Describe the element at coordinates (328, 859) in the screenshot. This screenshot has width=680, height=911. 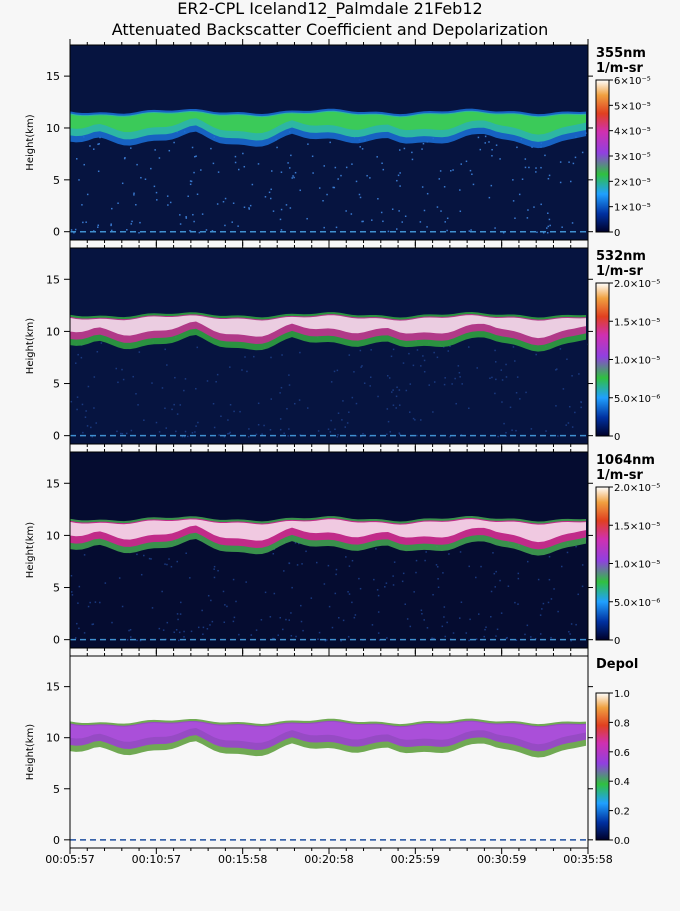
I see `x-tick-label: 00:20:58` at that location.